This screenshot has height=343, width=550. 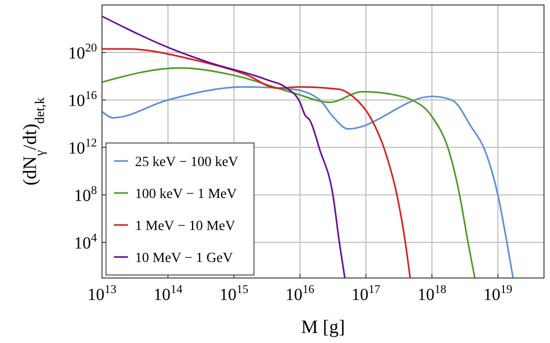 What do you see at coordinates (186, 162) in the screenshot?
I see `legend-label: 25 keV − 100 keV` at bounding box center [186, 162].